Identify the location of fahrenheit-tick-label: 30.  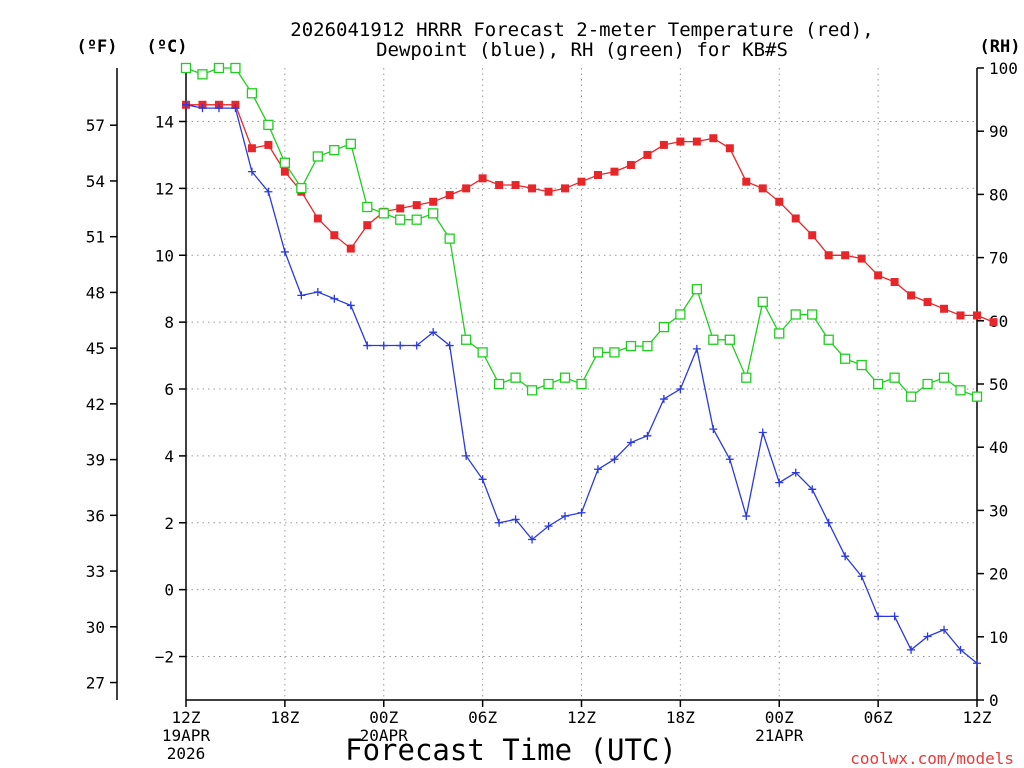
(95, 627).